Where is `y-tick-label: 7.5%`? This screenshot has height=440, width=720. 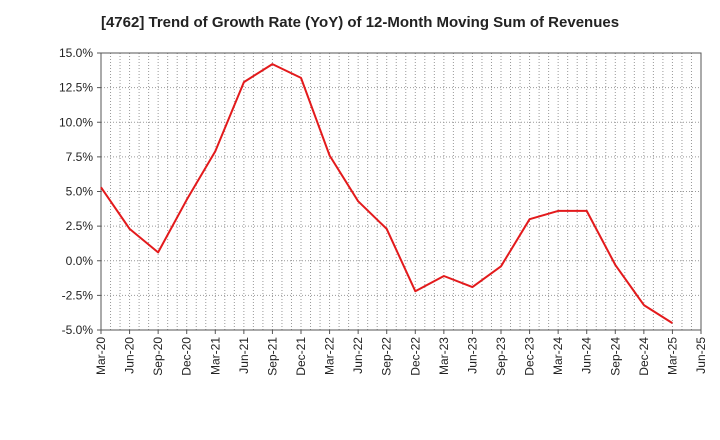 y-tick-label: 7.5% is located at coordinates (80, 157).